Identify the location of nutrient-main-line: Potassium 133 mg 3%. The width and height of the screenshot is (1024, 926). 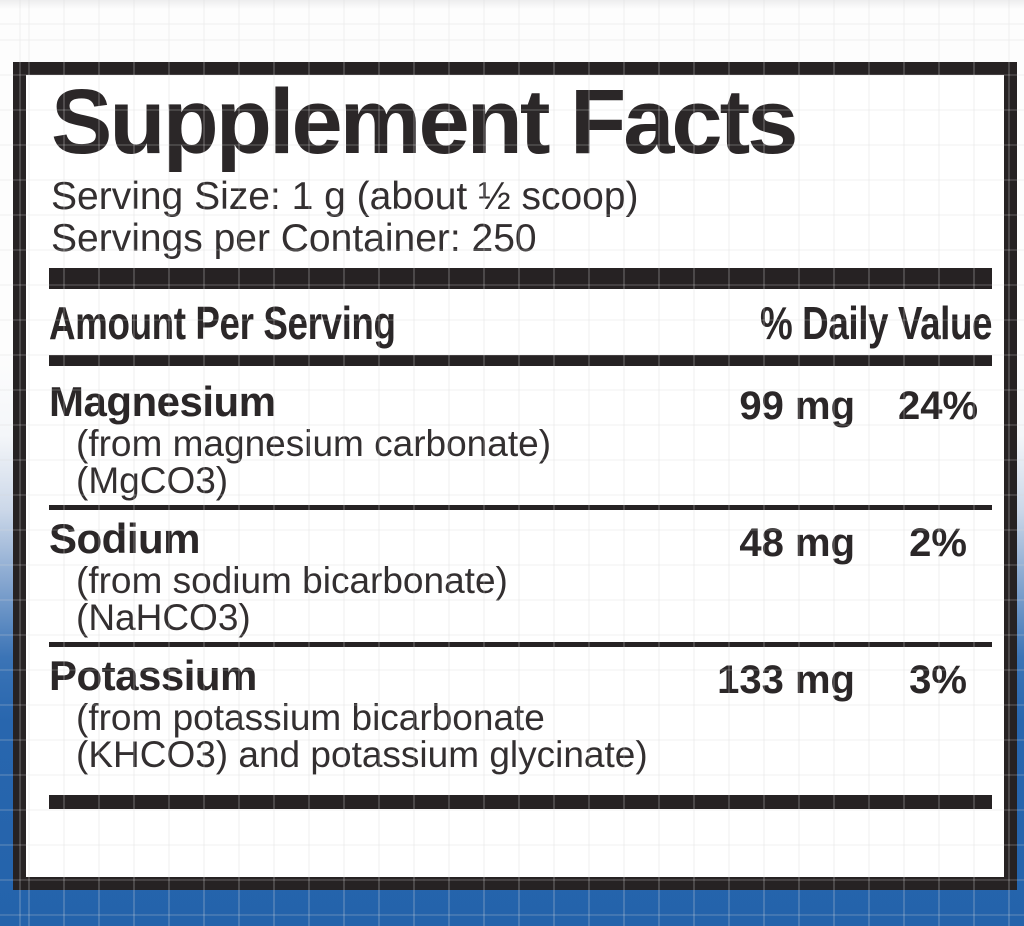
(520, 677).